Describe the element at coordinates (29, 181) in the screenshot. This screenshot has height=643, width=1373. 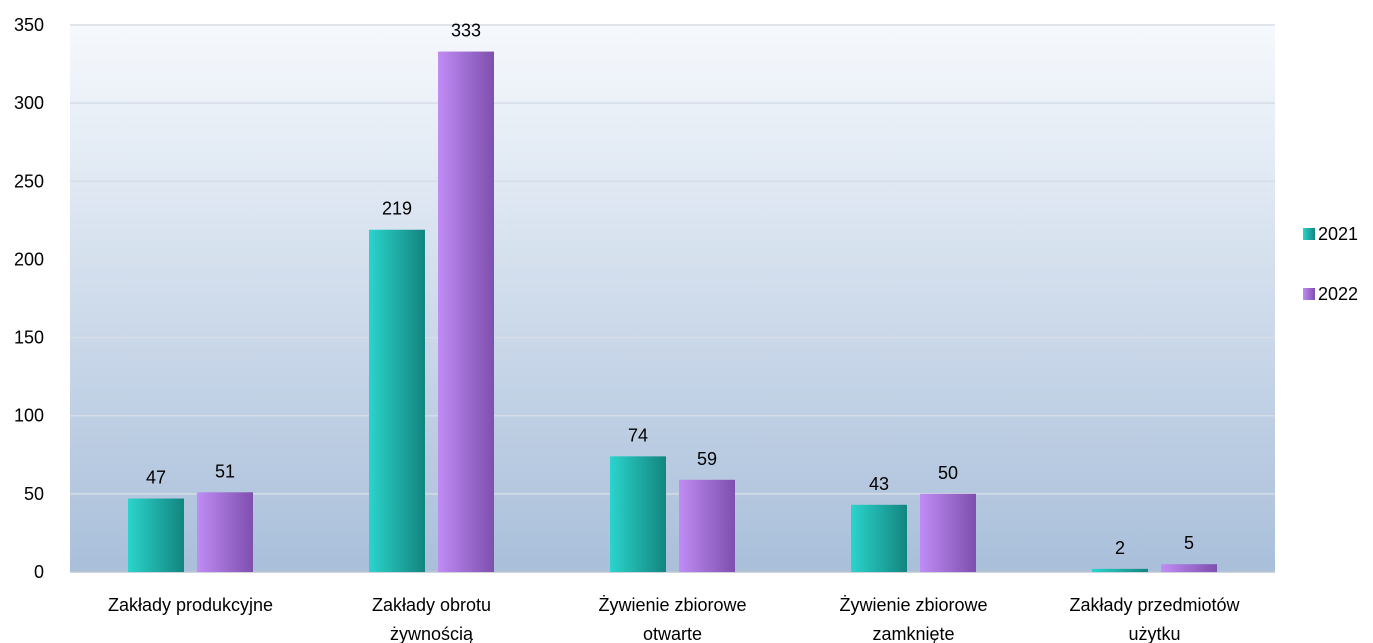
I see `y-tick-label: 250` at that location.